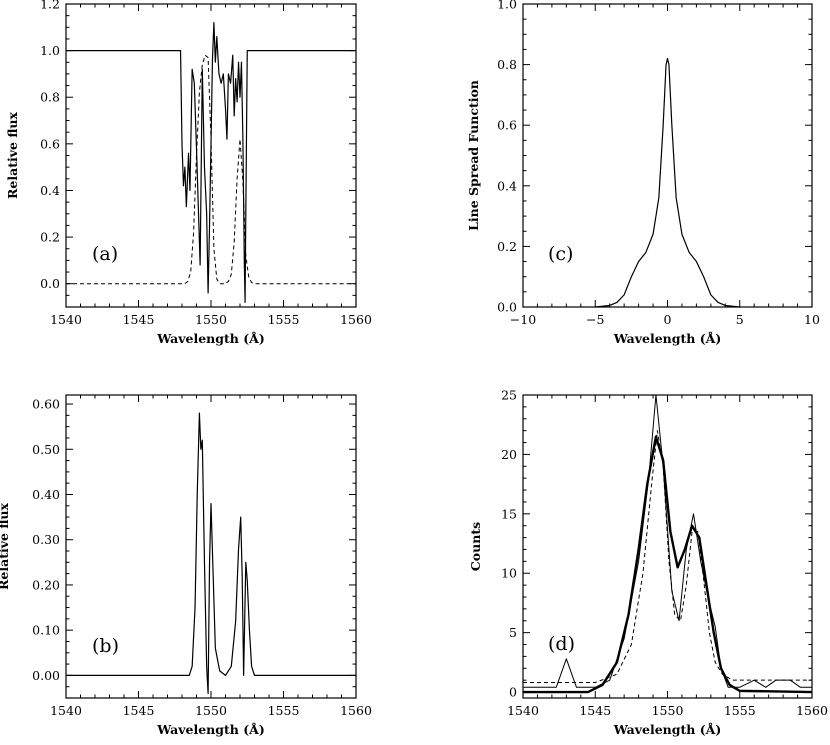  What do you see at coordinates (46, 675) in the screenshot?
I see `y-tick-label: 0.00` at bounding box center [46, 675].